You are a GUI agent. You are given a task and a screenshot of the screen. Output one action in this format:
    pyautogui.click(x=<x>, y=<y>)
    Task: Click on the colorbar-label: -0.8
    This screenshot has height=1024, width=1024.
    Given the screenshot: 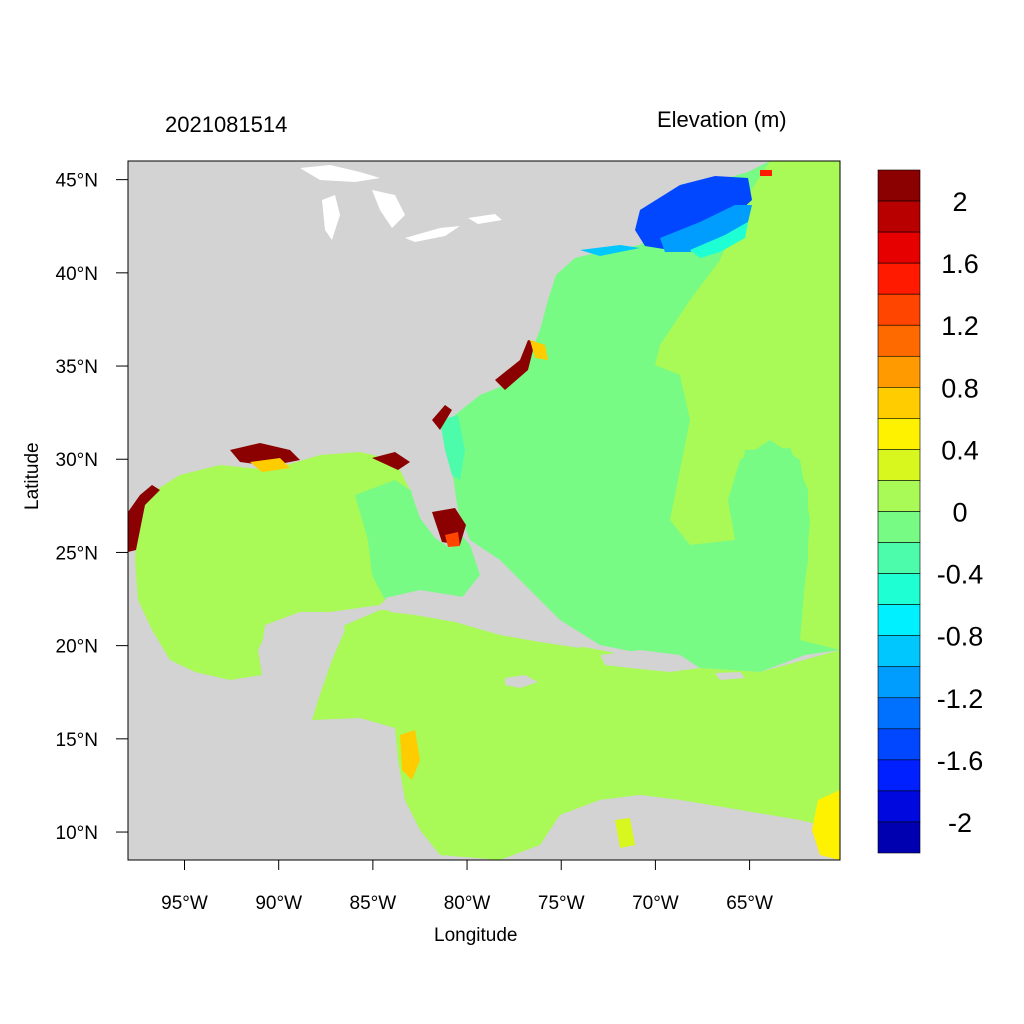 What is the action you would take?
    pyautogui.click(x=960, y=637)
    